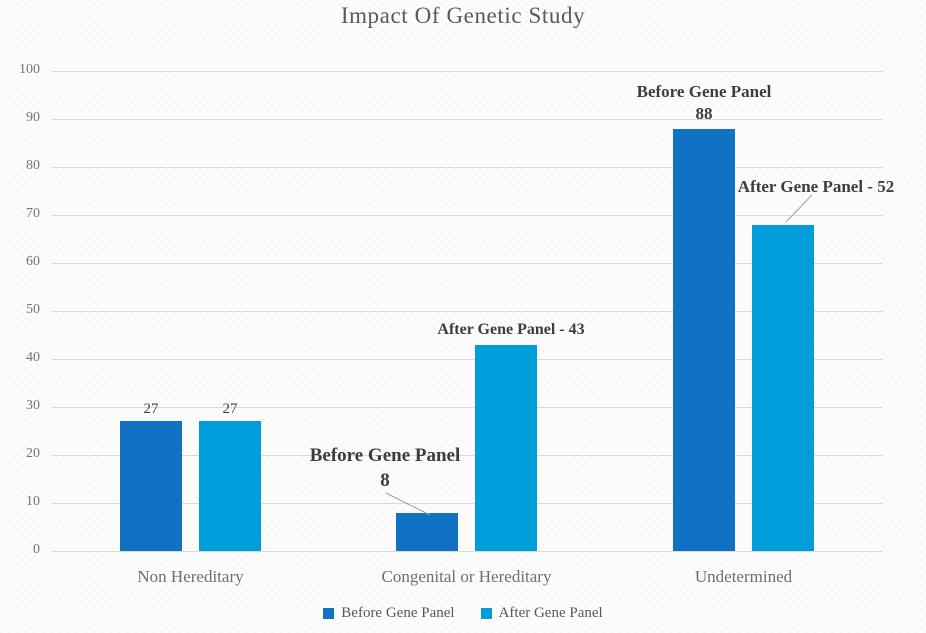  I want to click on legend-swatch-before, so click(329, 613).